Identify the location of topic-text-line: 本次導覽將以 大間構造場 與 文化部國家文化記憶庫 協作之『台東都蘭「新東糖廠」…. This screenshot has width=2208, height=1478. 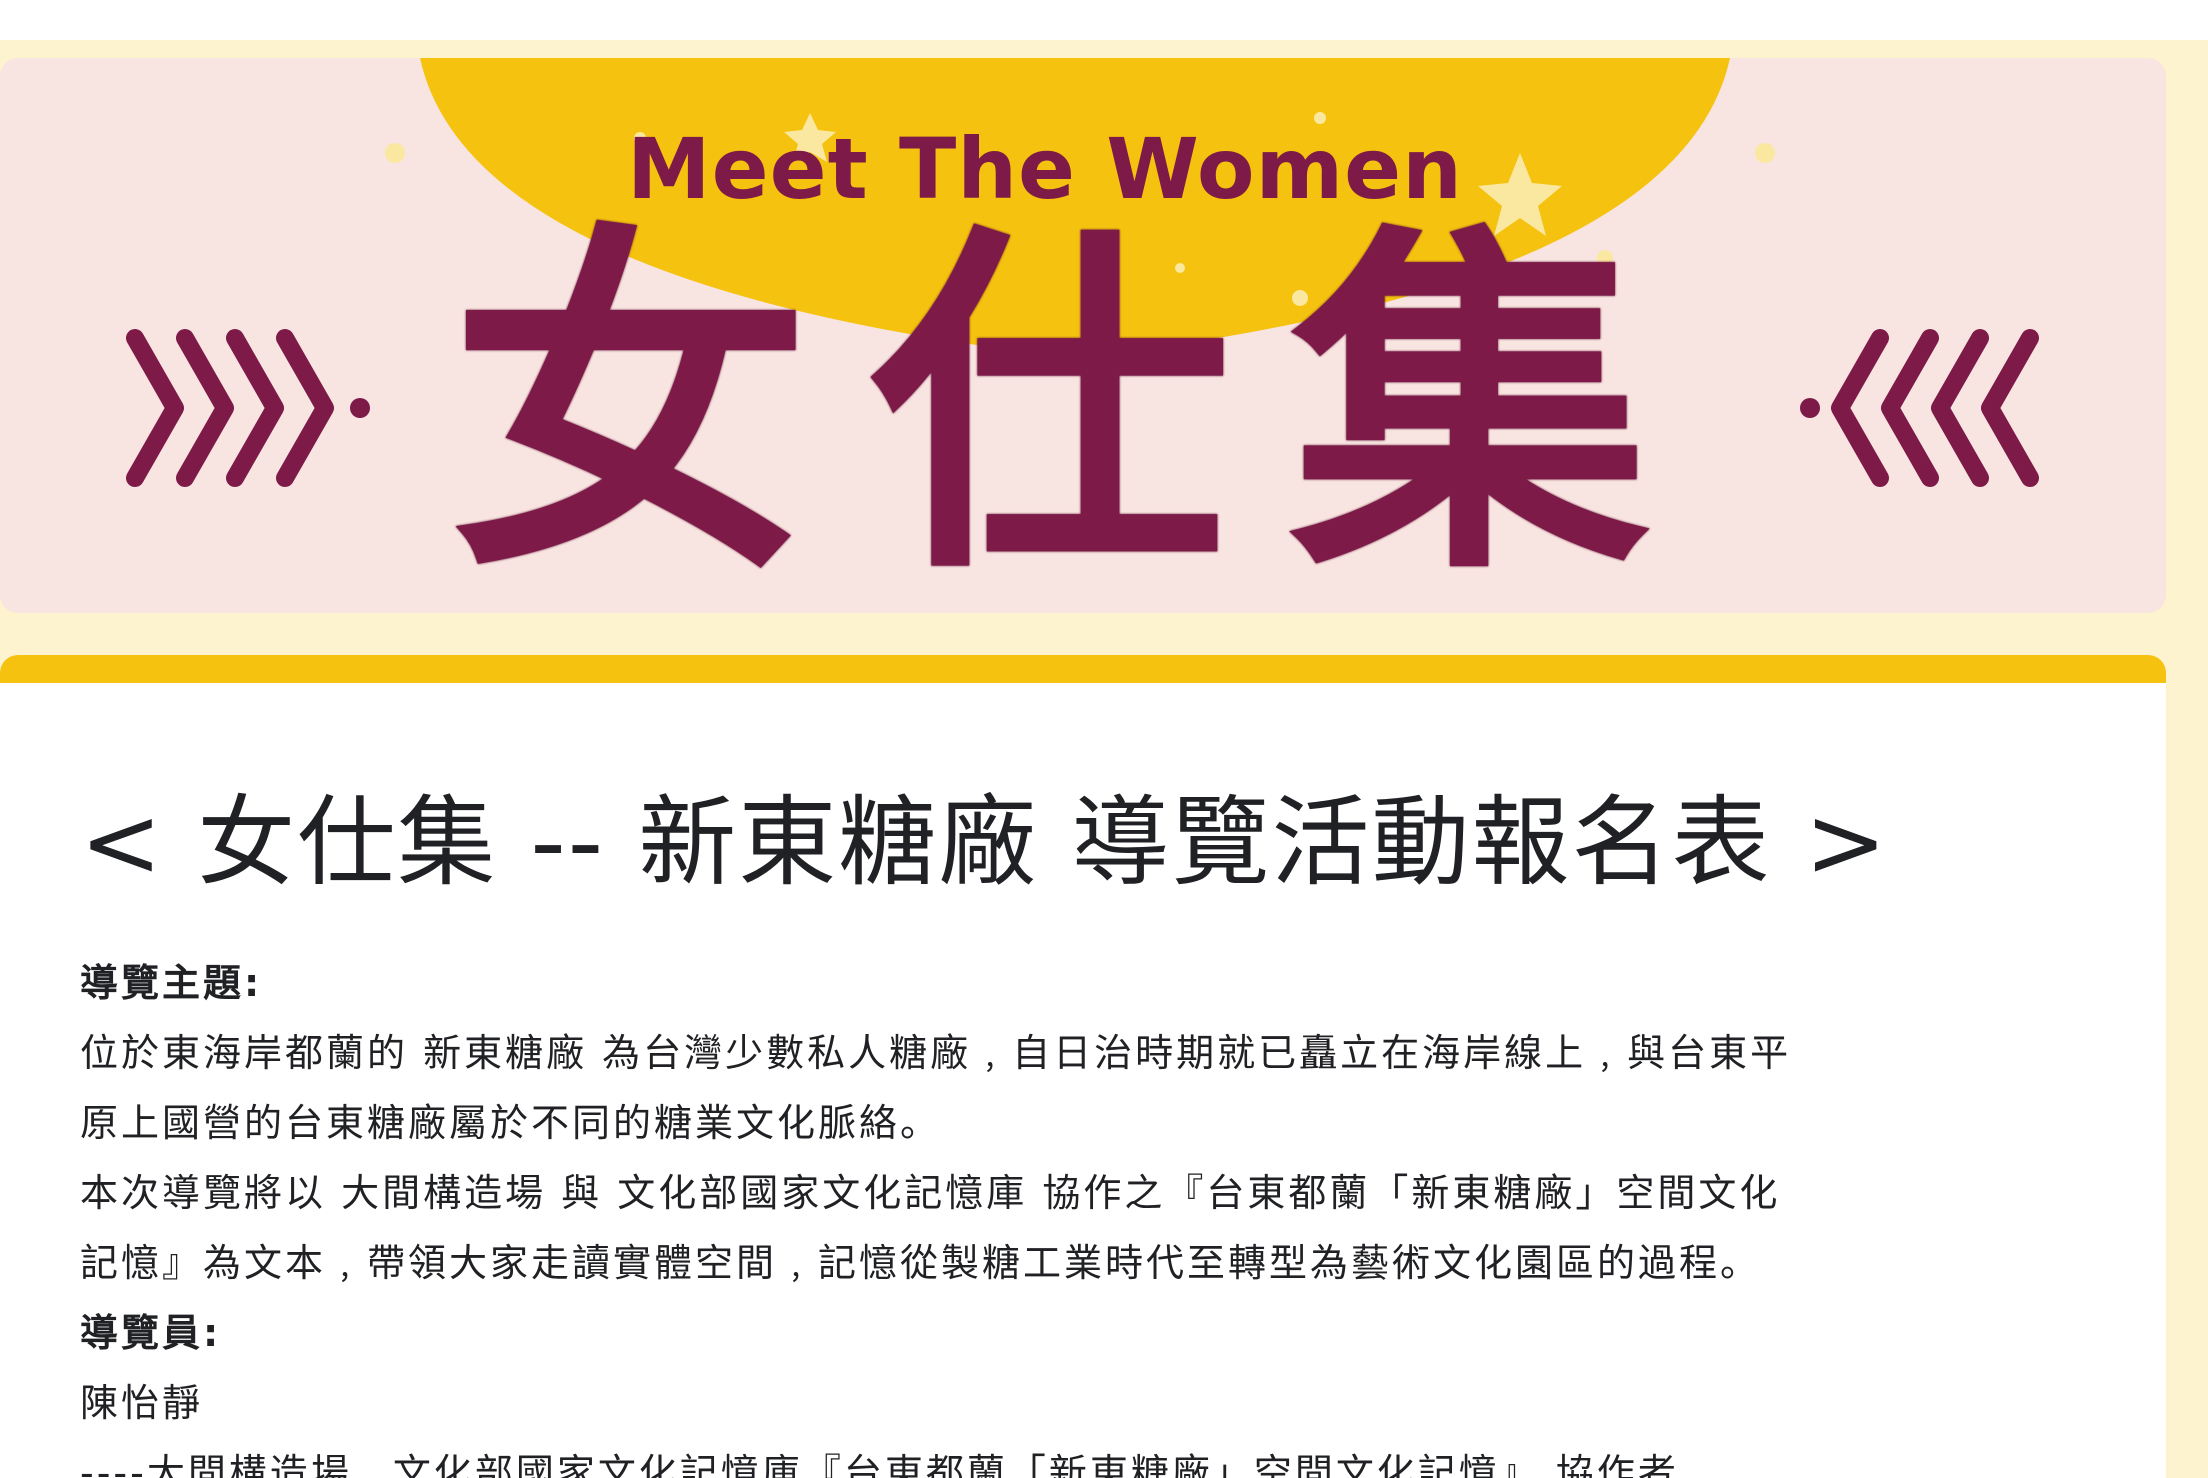
(930, 1193).